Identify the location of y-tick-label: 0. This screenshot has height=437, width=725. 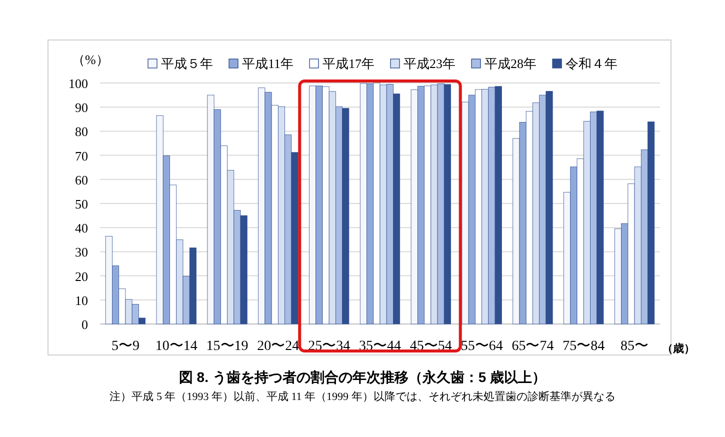
(85, 324).